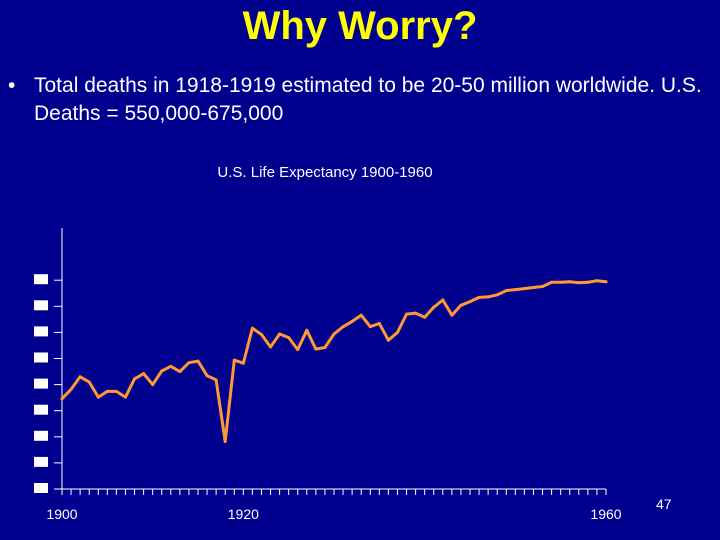 Image resolution: width=720 pixels, height=540 pixels. I want to click on data-point-1903, so click(89, 382).